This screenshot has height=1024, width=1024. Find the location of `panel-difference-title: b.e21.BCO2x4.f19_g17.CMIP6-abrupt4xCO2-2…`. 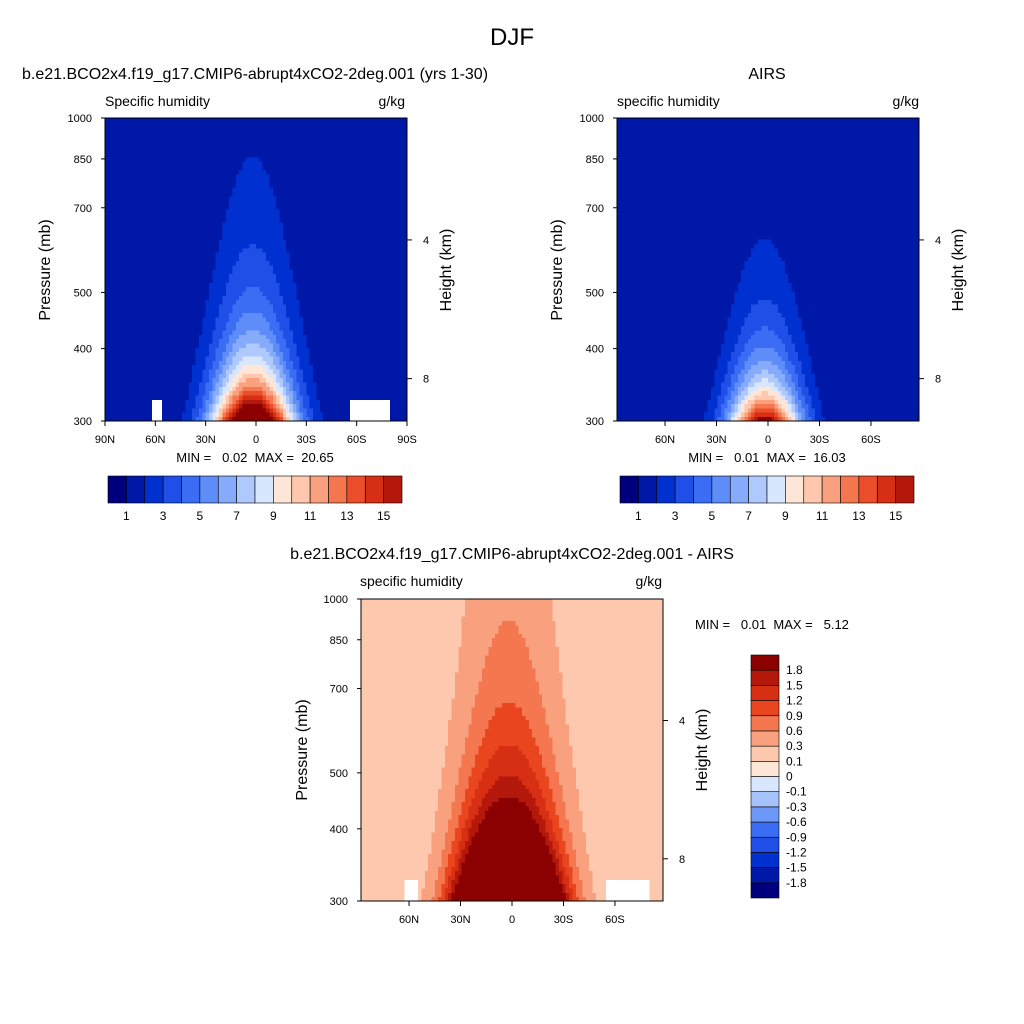

panel-difference-title: b.e21.BCO2x4.f19_g17.CMIP6-abrupt4xCO2-2… is located at coordinates (512, 554).